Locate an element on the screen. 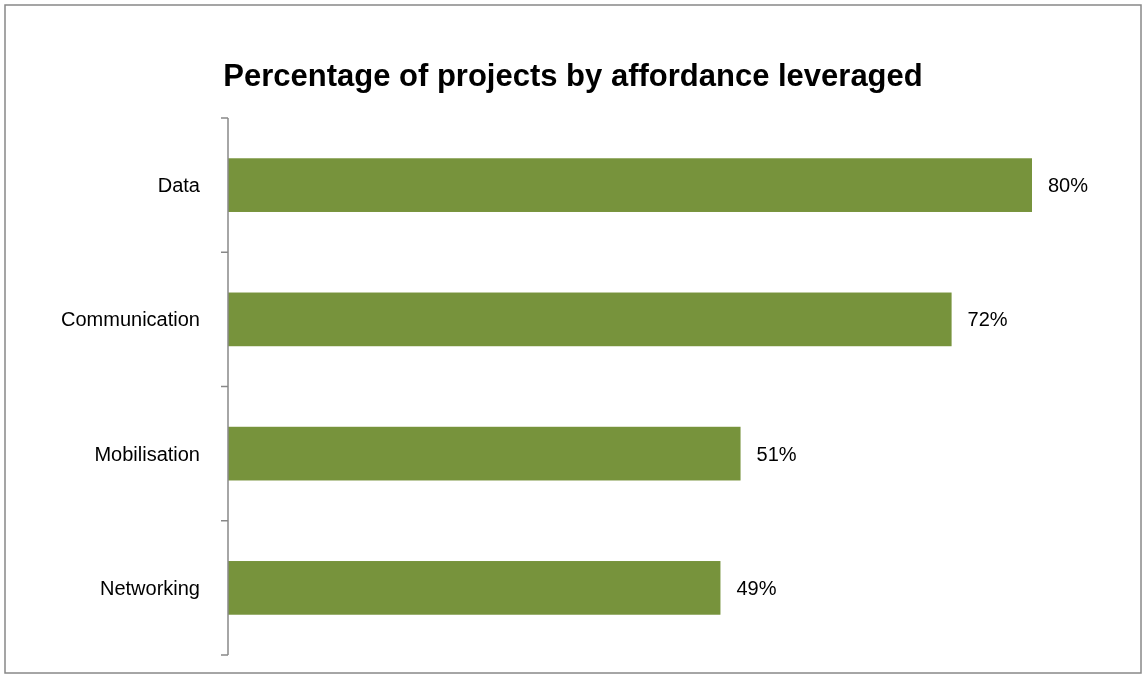  data-label: 49% is located at coordinates (756, 587).